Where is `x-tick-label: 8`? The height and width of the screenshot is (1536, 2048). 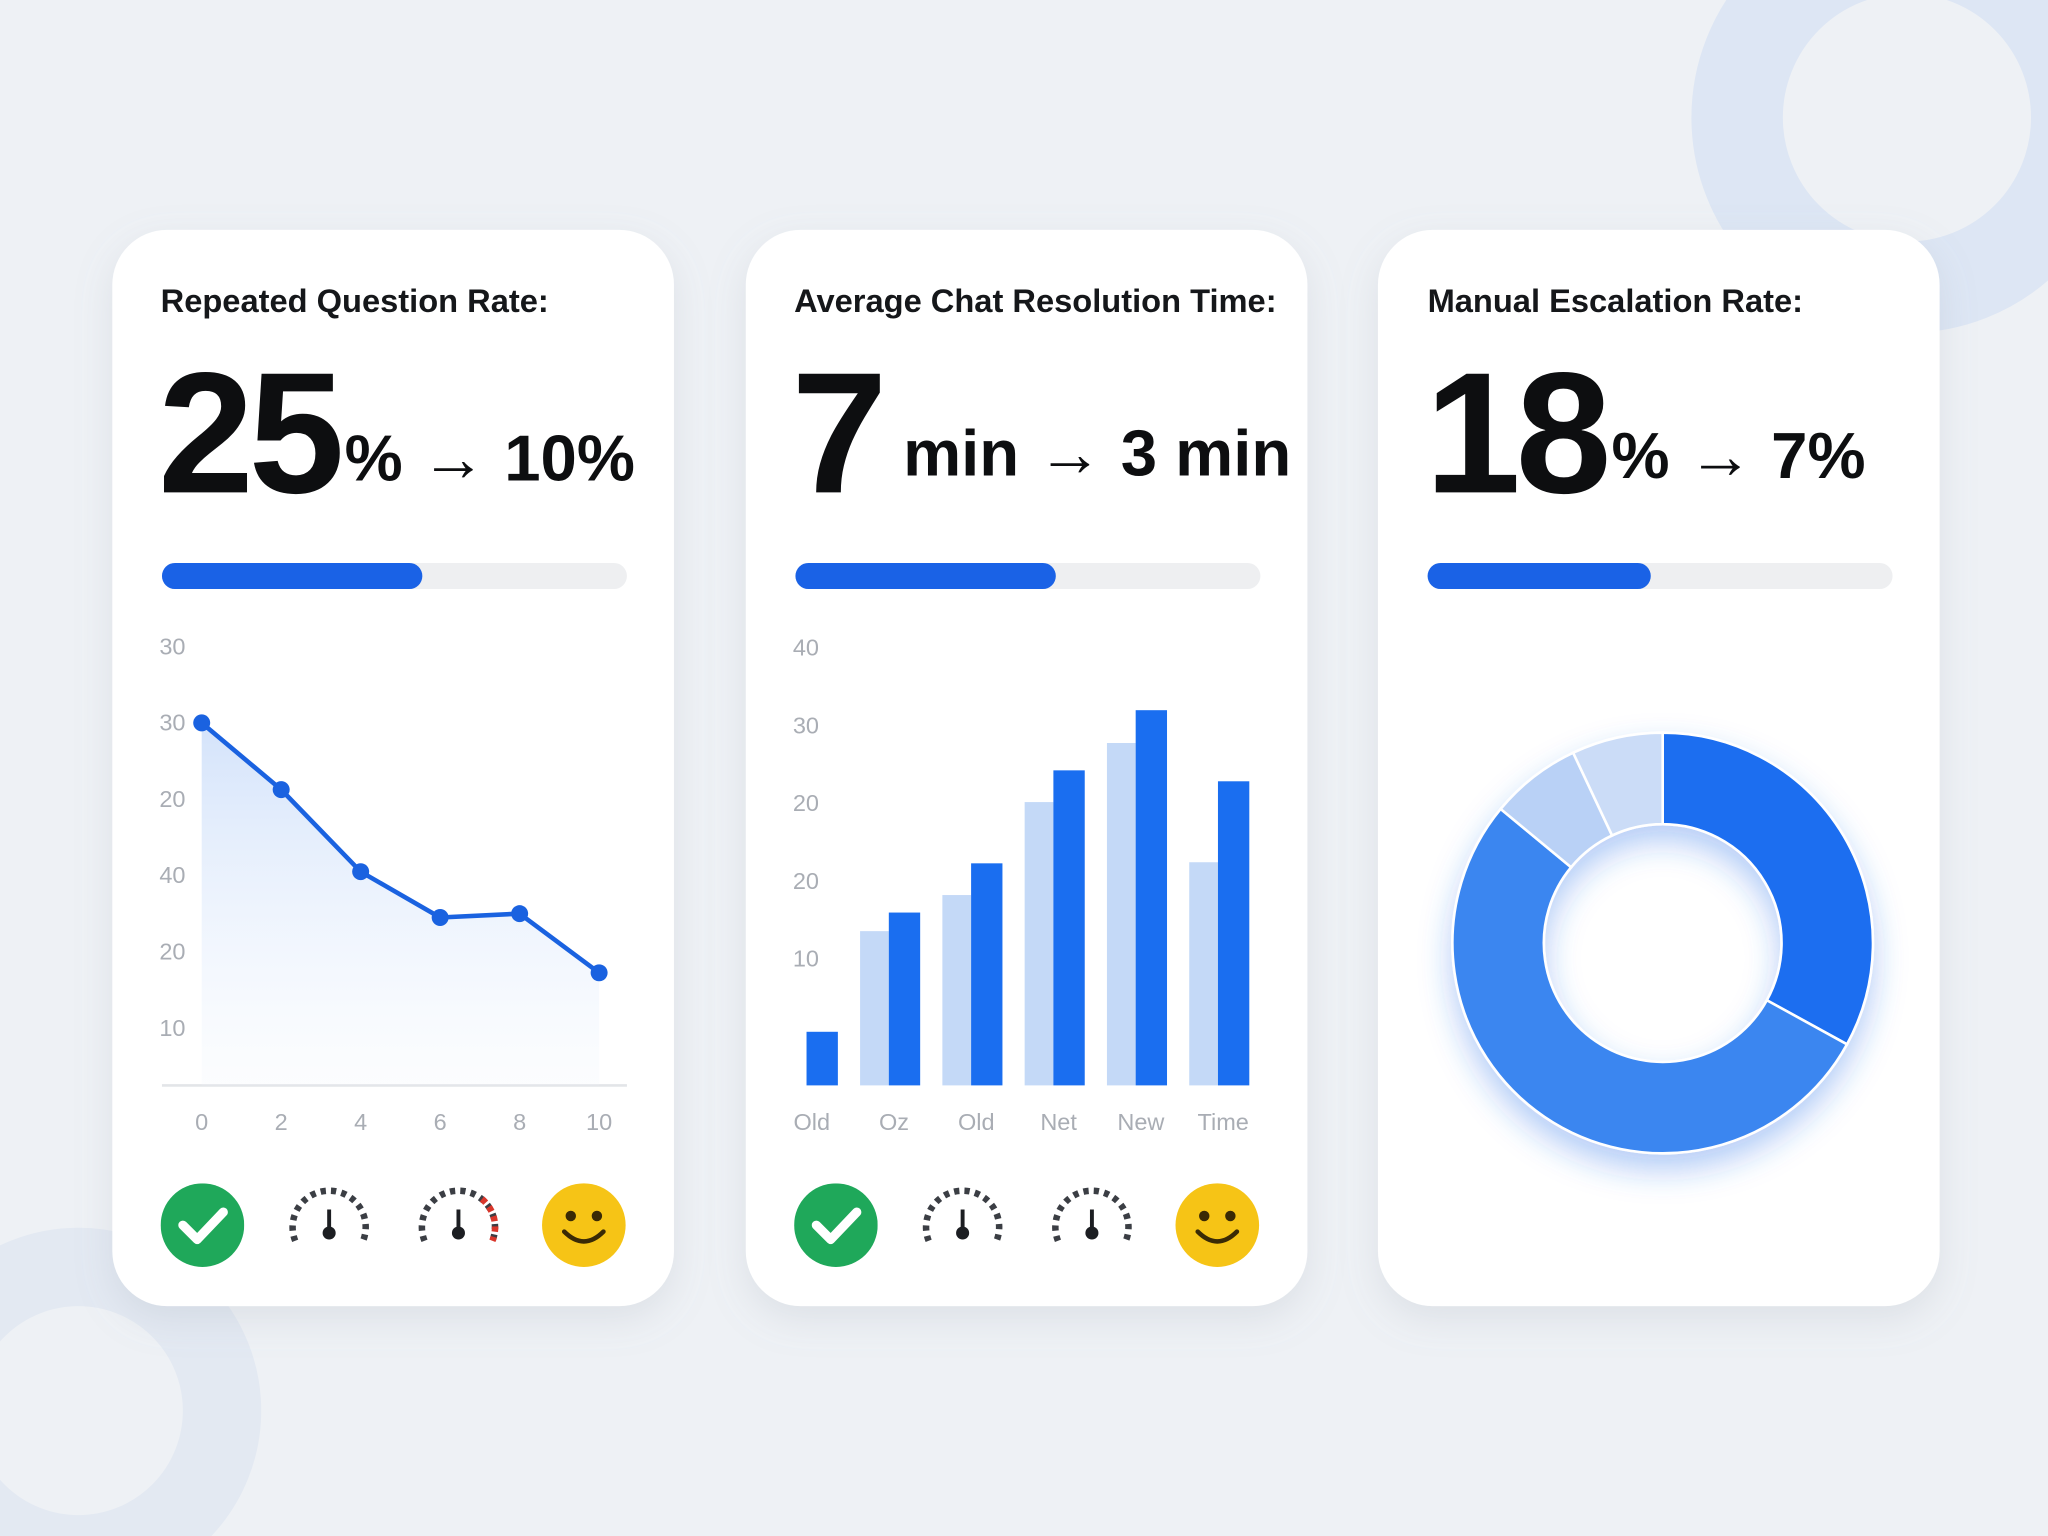 x-tick-label: 8 is located at coordinates (519, 1122).